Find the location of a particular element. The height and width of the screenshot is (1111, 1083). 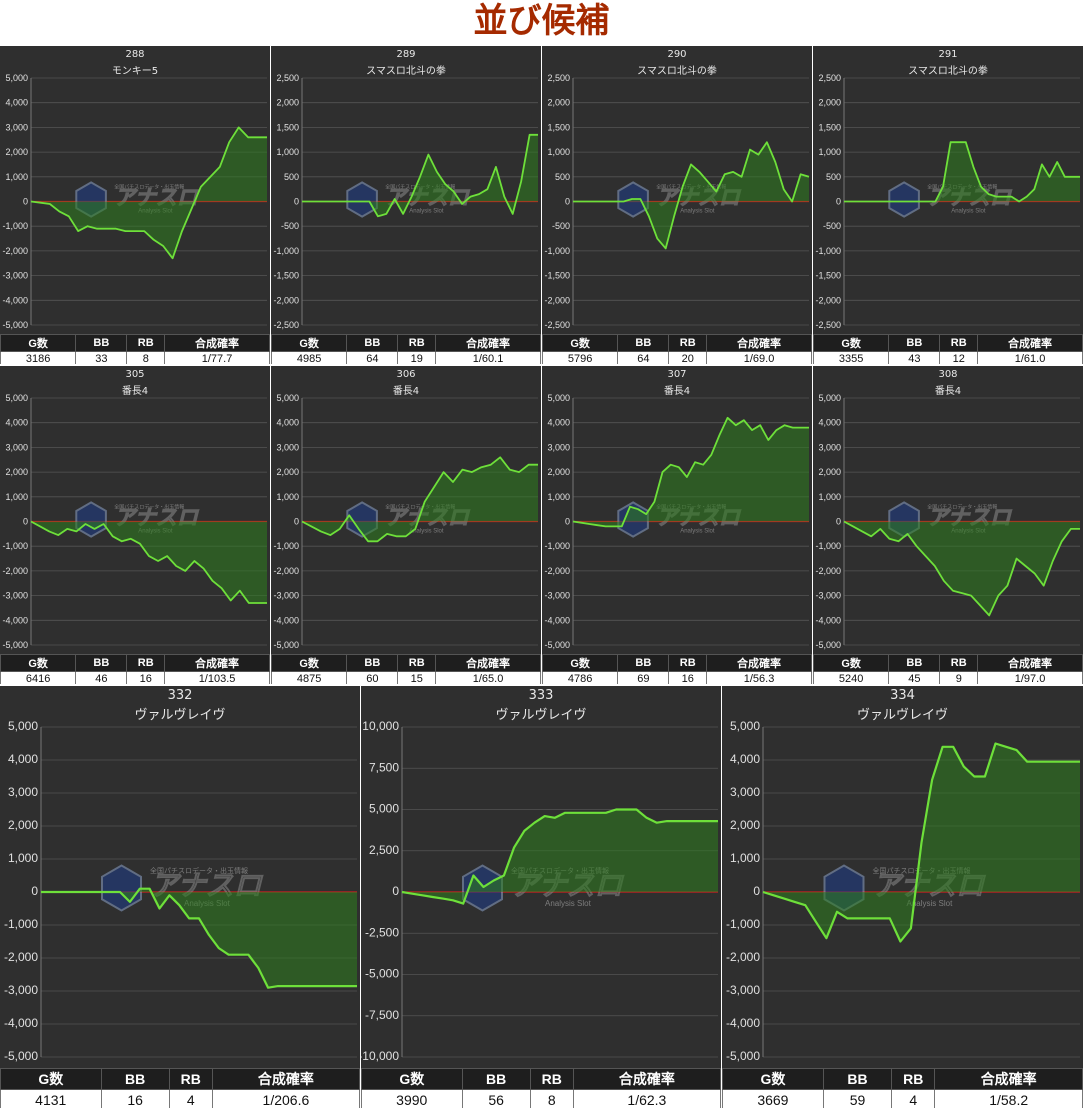

stats-table: G数 BB RB 合成確率 3669 59 4 1/58.2 is located at coordinates (902, 1088).